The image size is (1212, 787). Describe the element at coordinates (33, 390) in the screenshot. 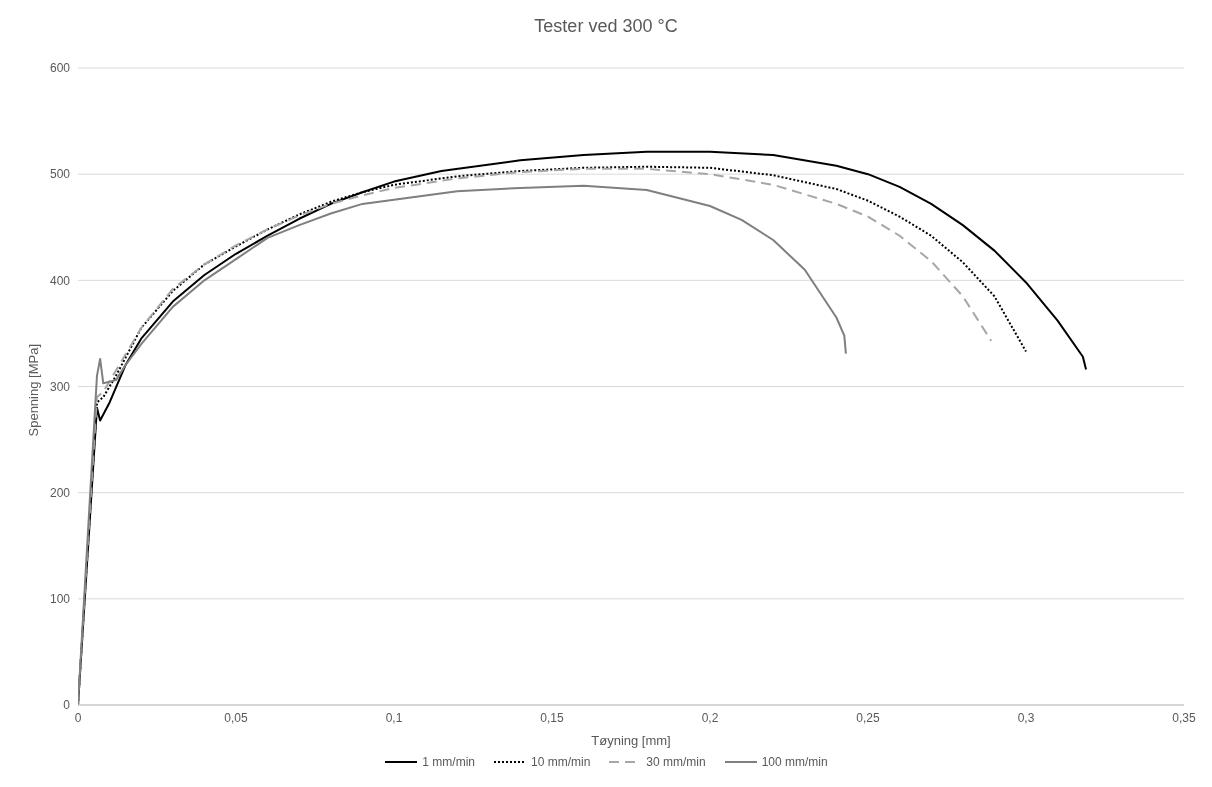

I see `y-axis-title: Spenning [MPa]` at that location.